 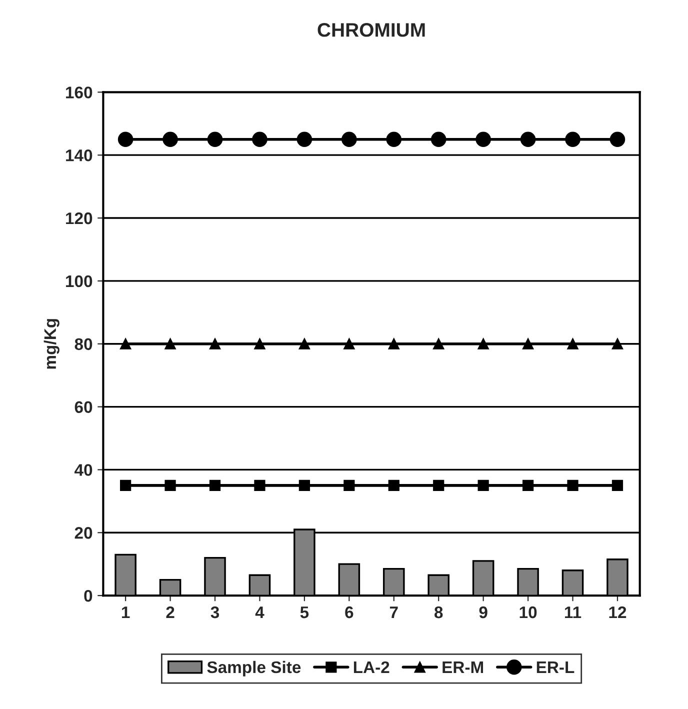 I want to click on y-tick-label: 60, so click(x=83, y=407).